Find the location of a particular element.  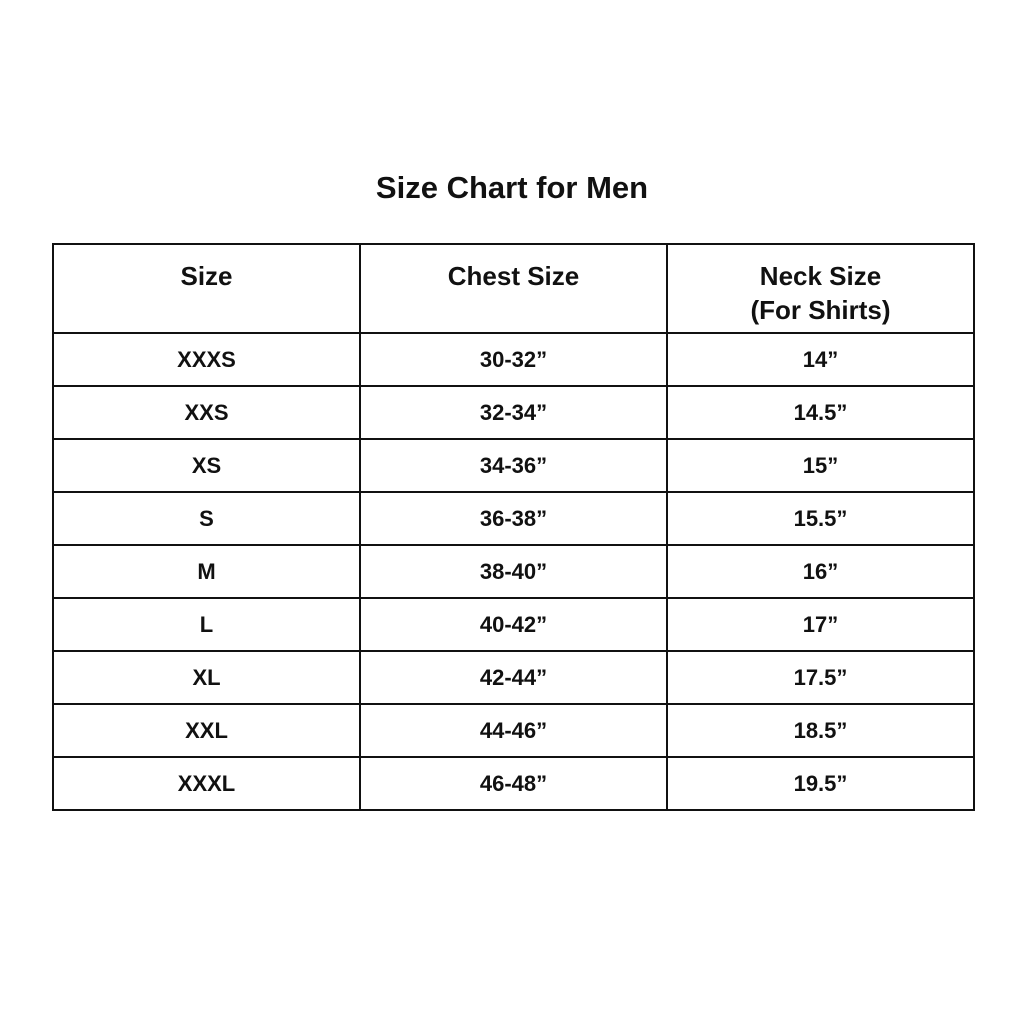

chest-size-cell: 30-32” is located at coordinates (513, 359).